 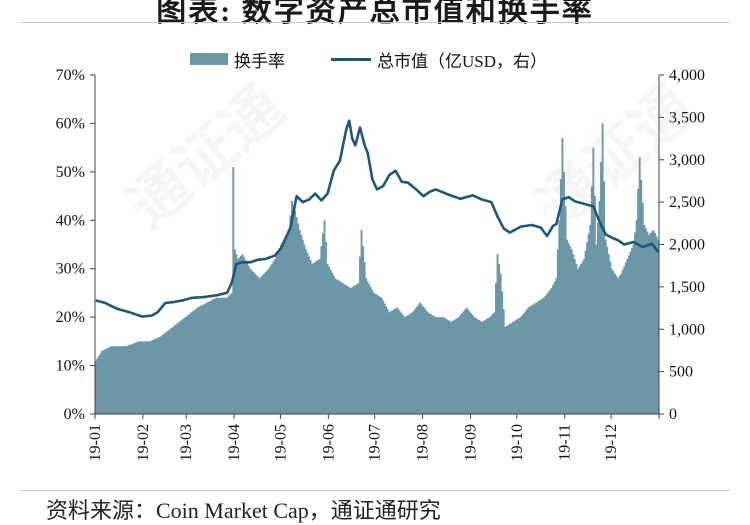 What do you see at coordinates (687, 117) in the screenshot?
I see `y-right-tick-label: 3,500` at bounding box center [687, 117].